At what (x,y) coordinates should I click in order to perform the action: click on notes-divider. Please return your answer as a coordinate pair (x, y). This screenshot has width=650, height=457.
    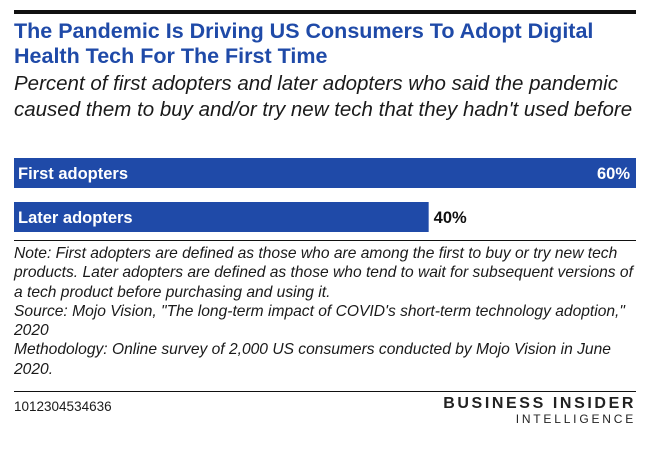
    Looking at the image, I should click on (325, 240).